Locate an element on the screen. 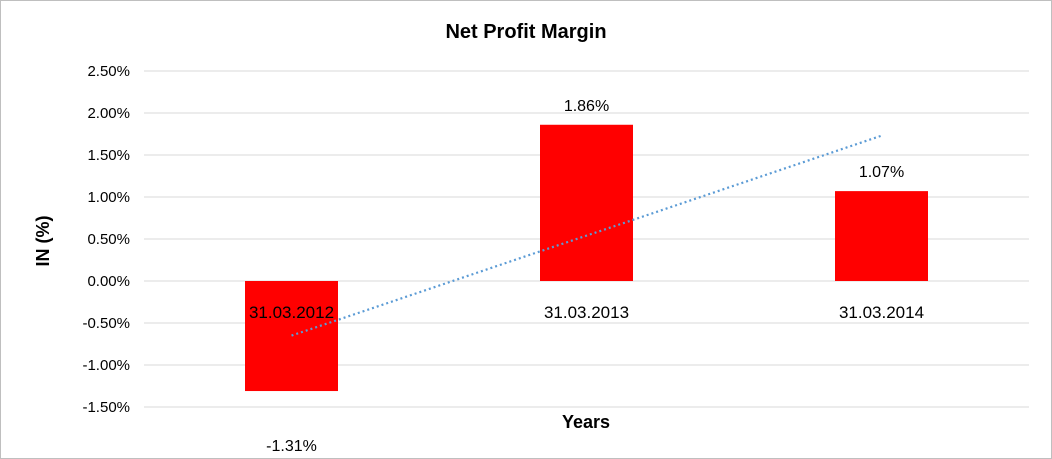  y-tick-label: 1.00% is located at coordinates (108, 197).